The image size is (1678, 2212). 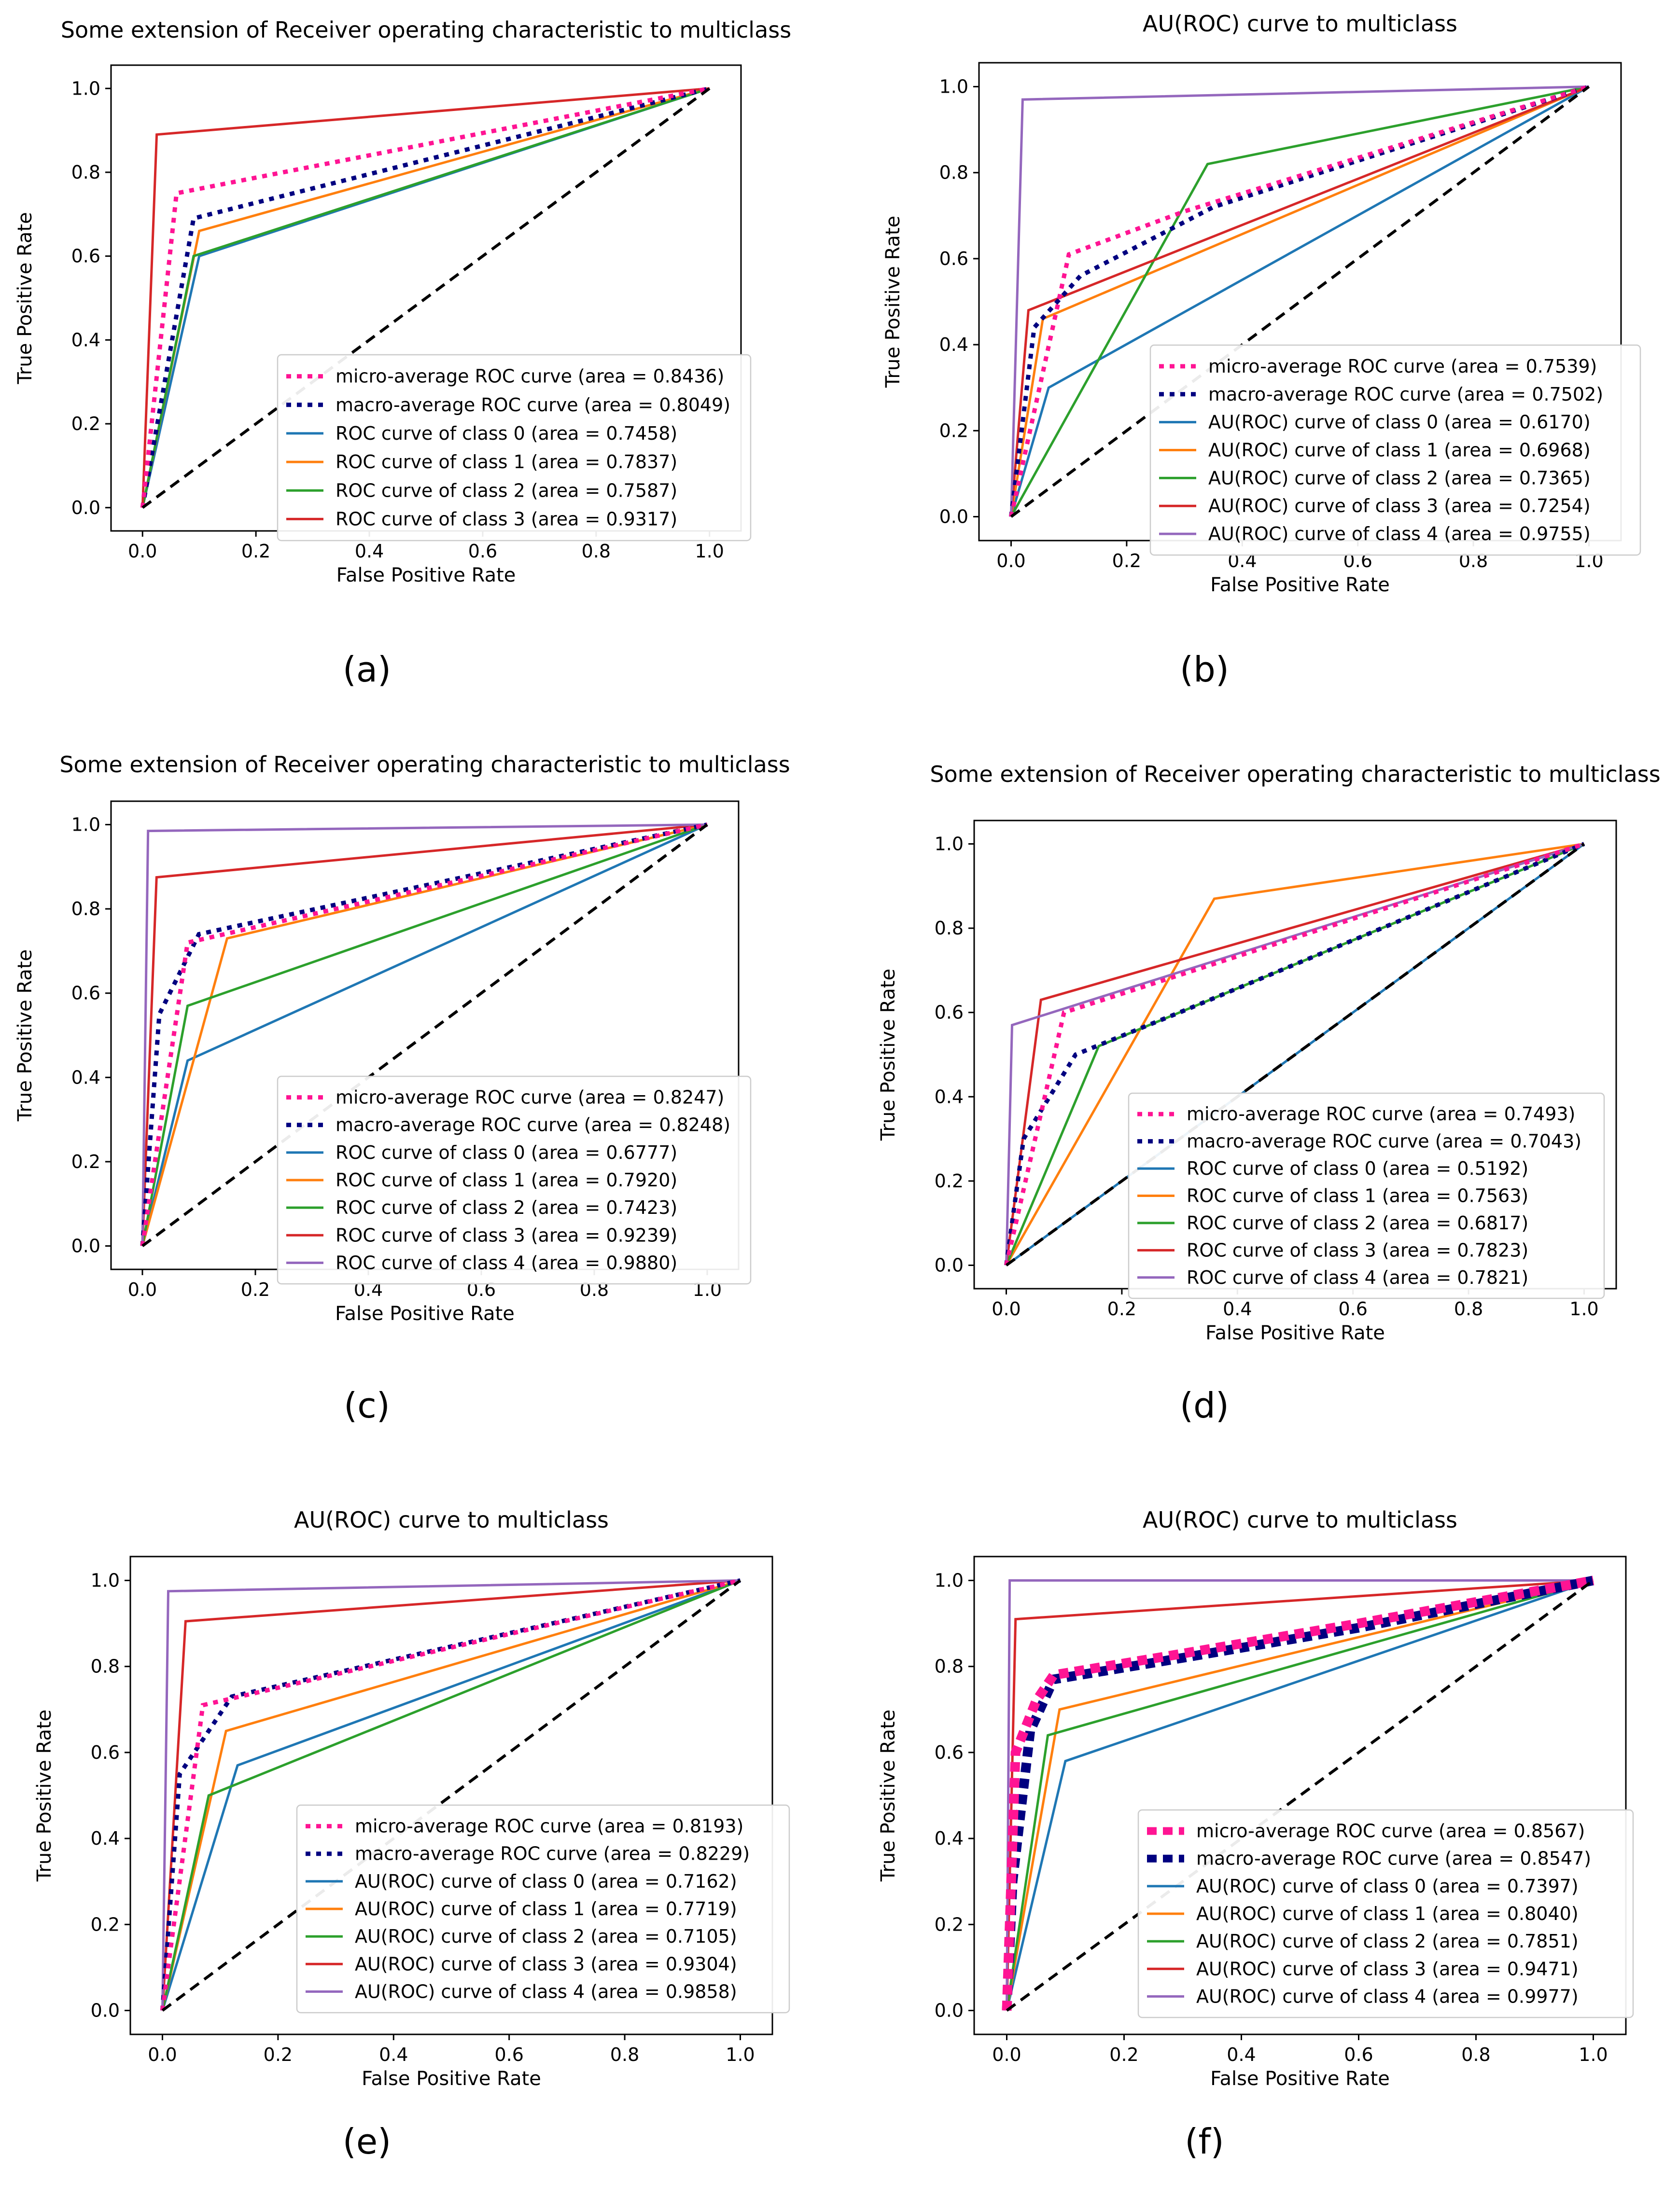 What do you see at coordinates (506, 433) in the screenshot?
I see `legend-label: ROC curve of class 0 (area = 0.7458)` at bounding box center [506, 433].